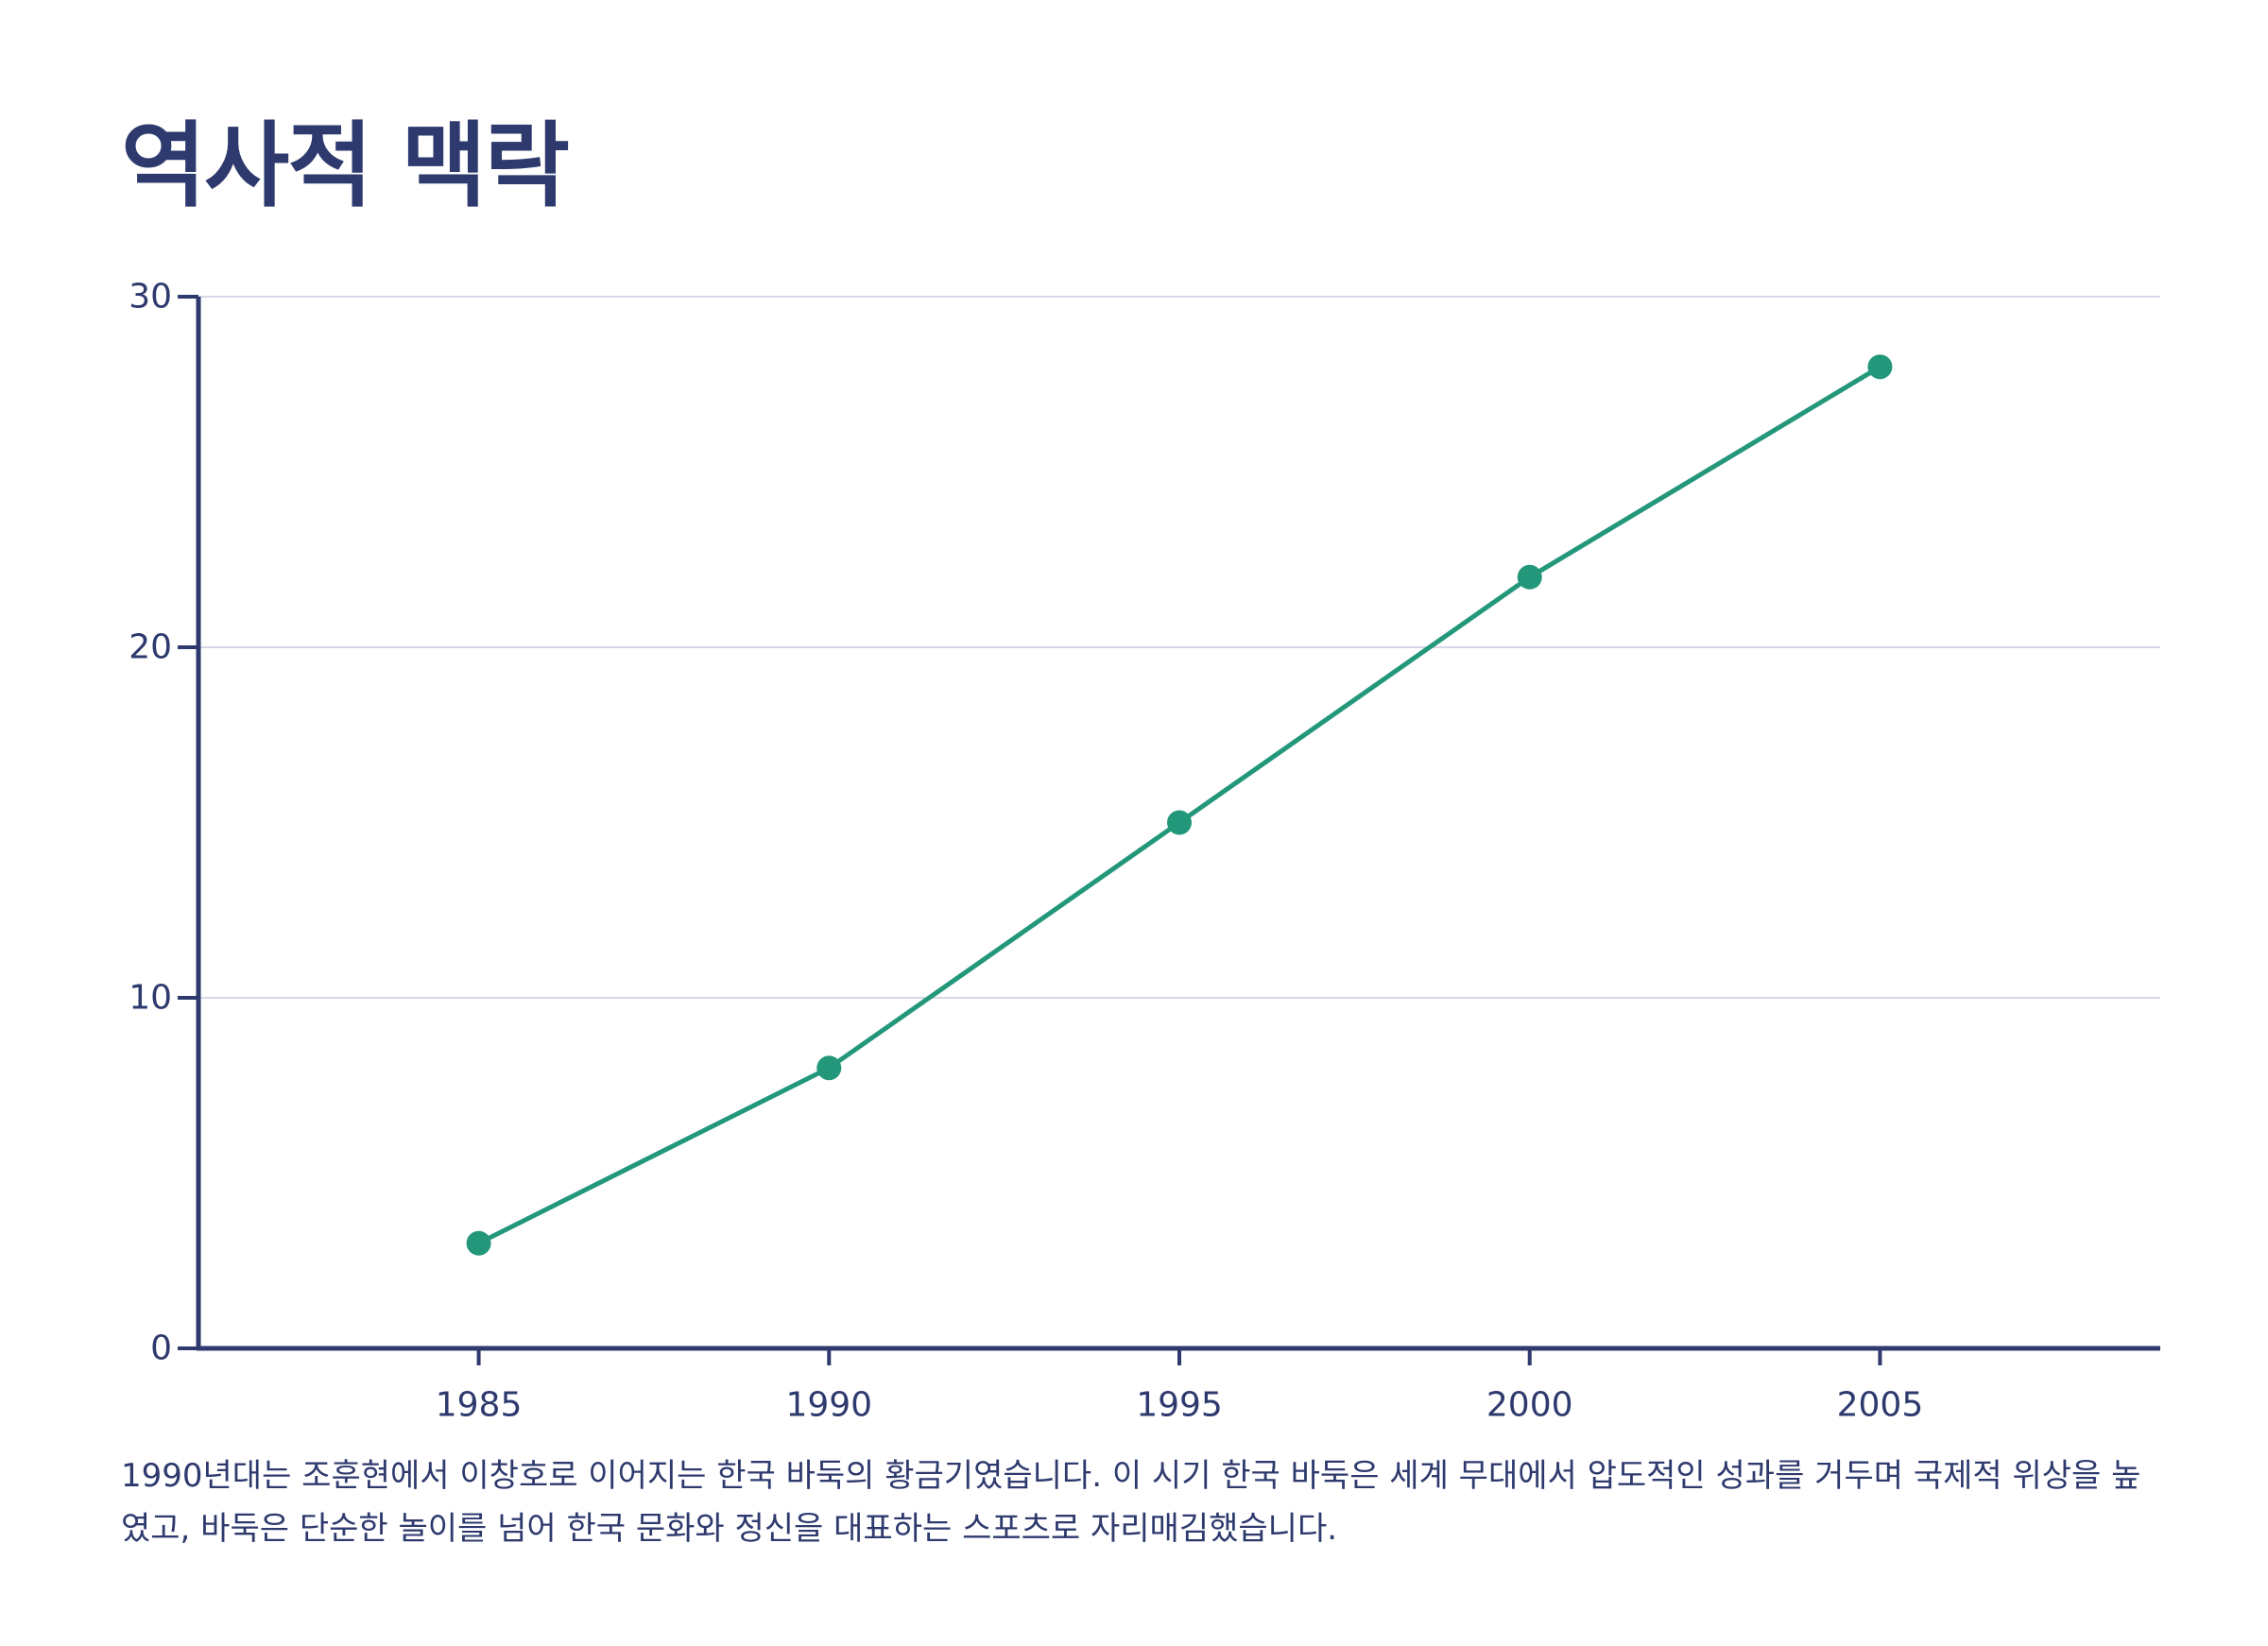 Image resolution: width=2268 pixels, height=1646 pixels. What do you see at coordinates (1179, 1402) in the screenshot?
I see `x-tick-label-1995: 1995` at bounding box center [1179, 1402].